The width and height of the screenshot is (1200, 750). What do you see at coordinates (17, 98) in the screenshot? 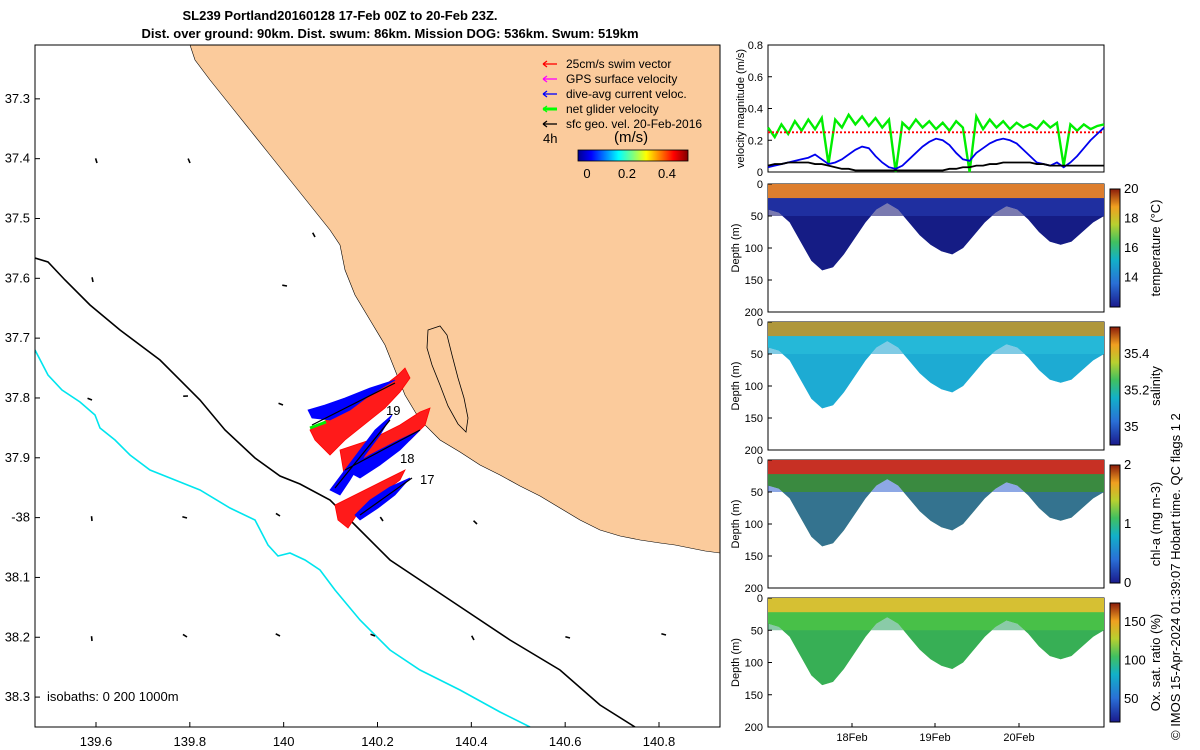
I see `lat-tick-label: 37.3` at bounding box center [17, 98].